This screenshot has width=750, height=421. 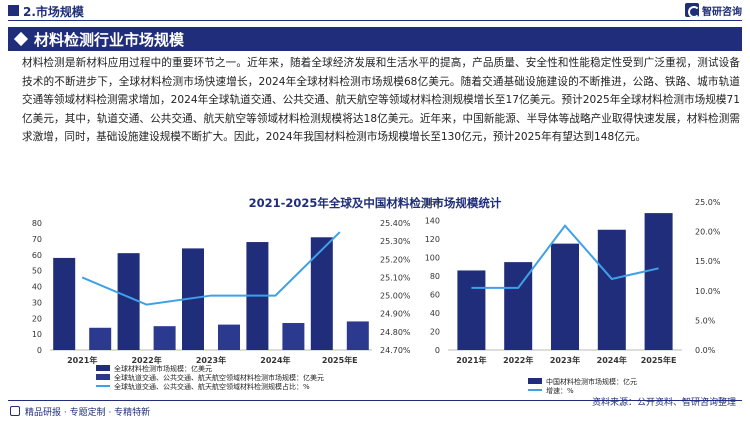 What do you see at coordinates (275, 360) in the screenshot?
I see `global-xtick: 2024年` at bounding box center [275, 360].